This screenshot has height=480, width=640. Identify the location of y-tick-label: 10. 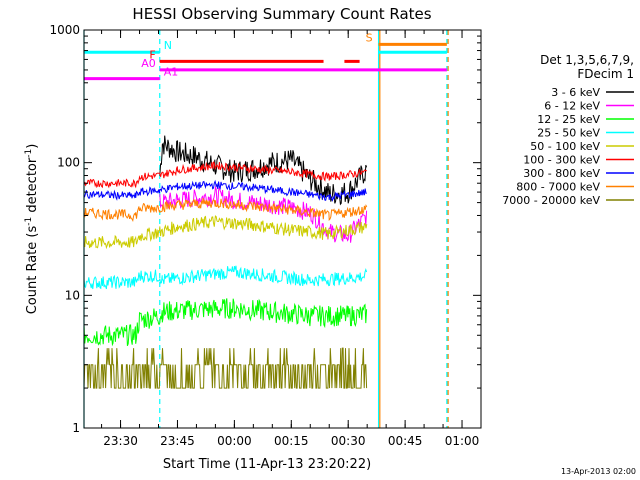
(72, 295).